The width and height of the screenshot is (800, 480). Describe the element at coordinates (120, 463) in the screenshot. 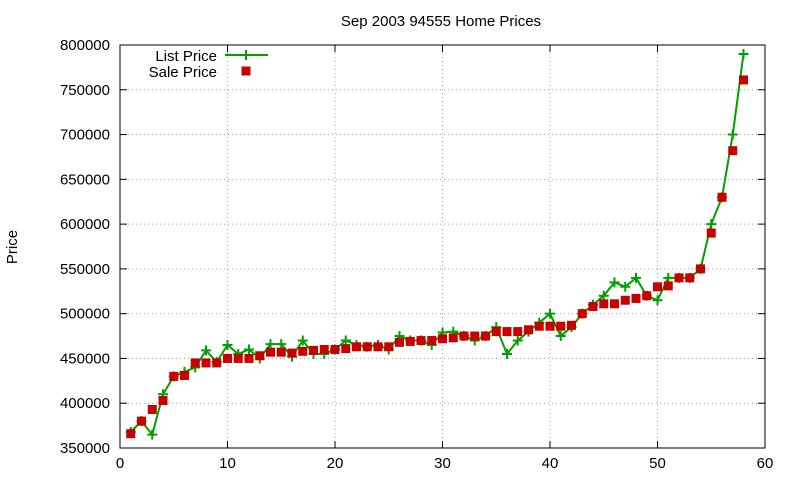

I see `x-tick-label: 0` at that location.